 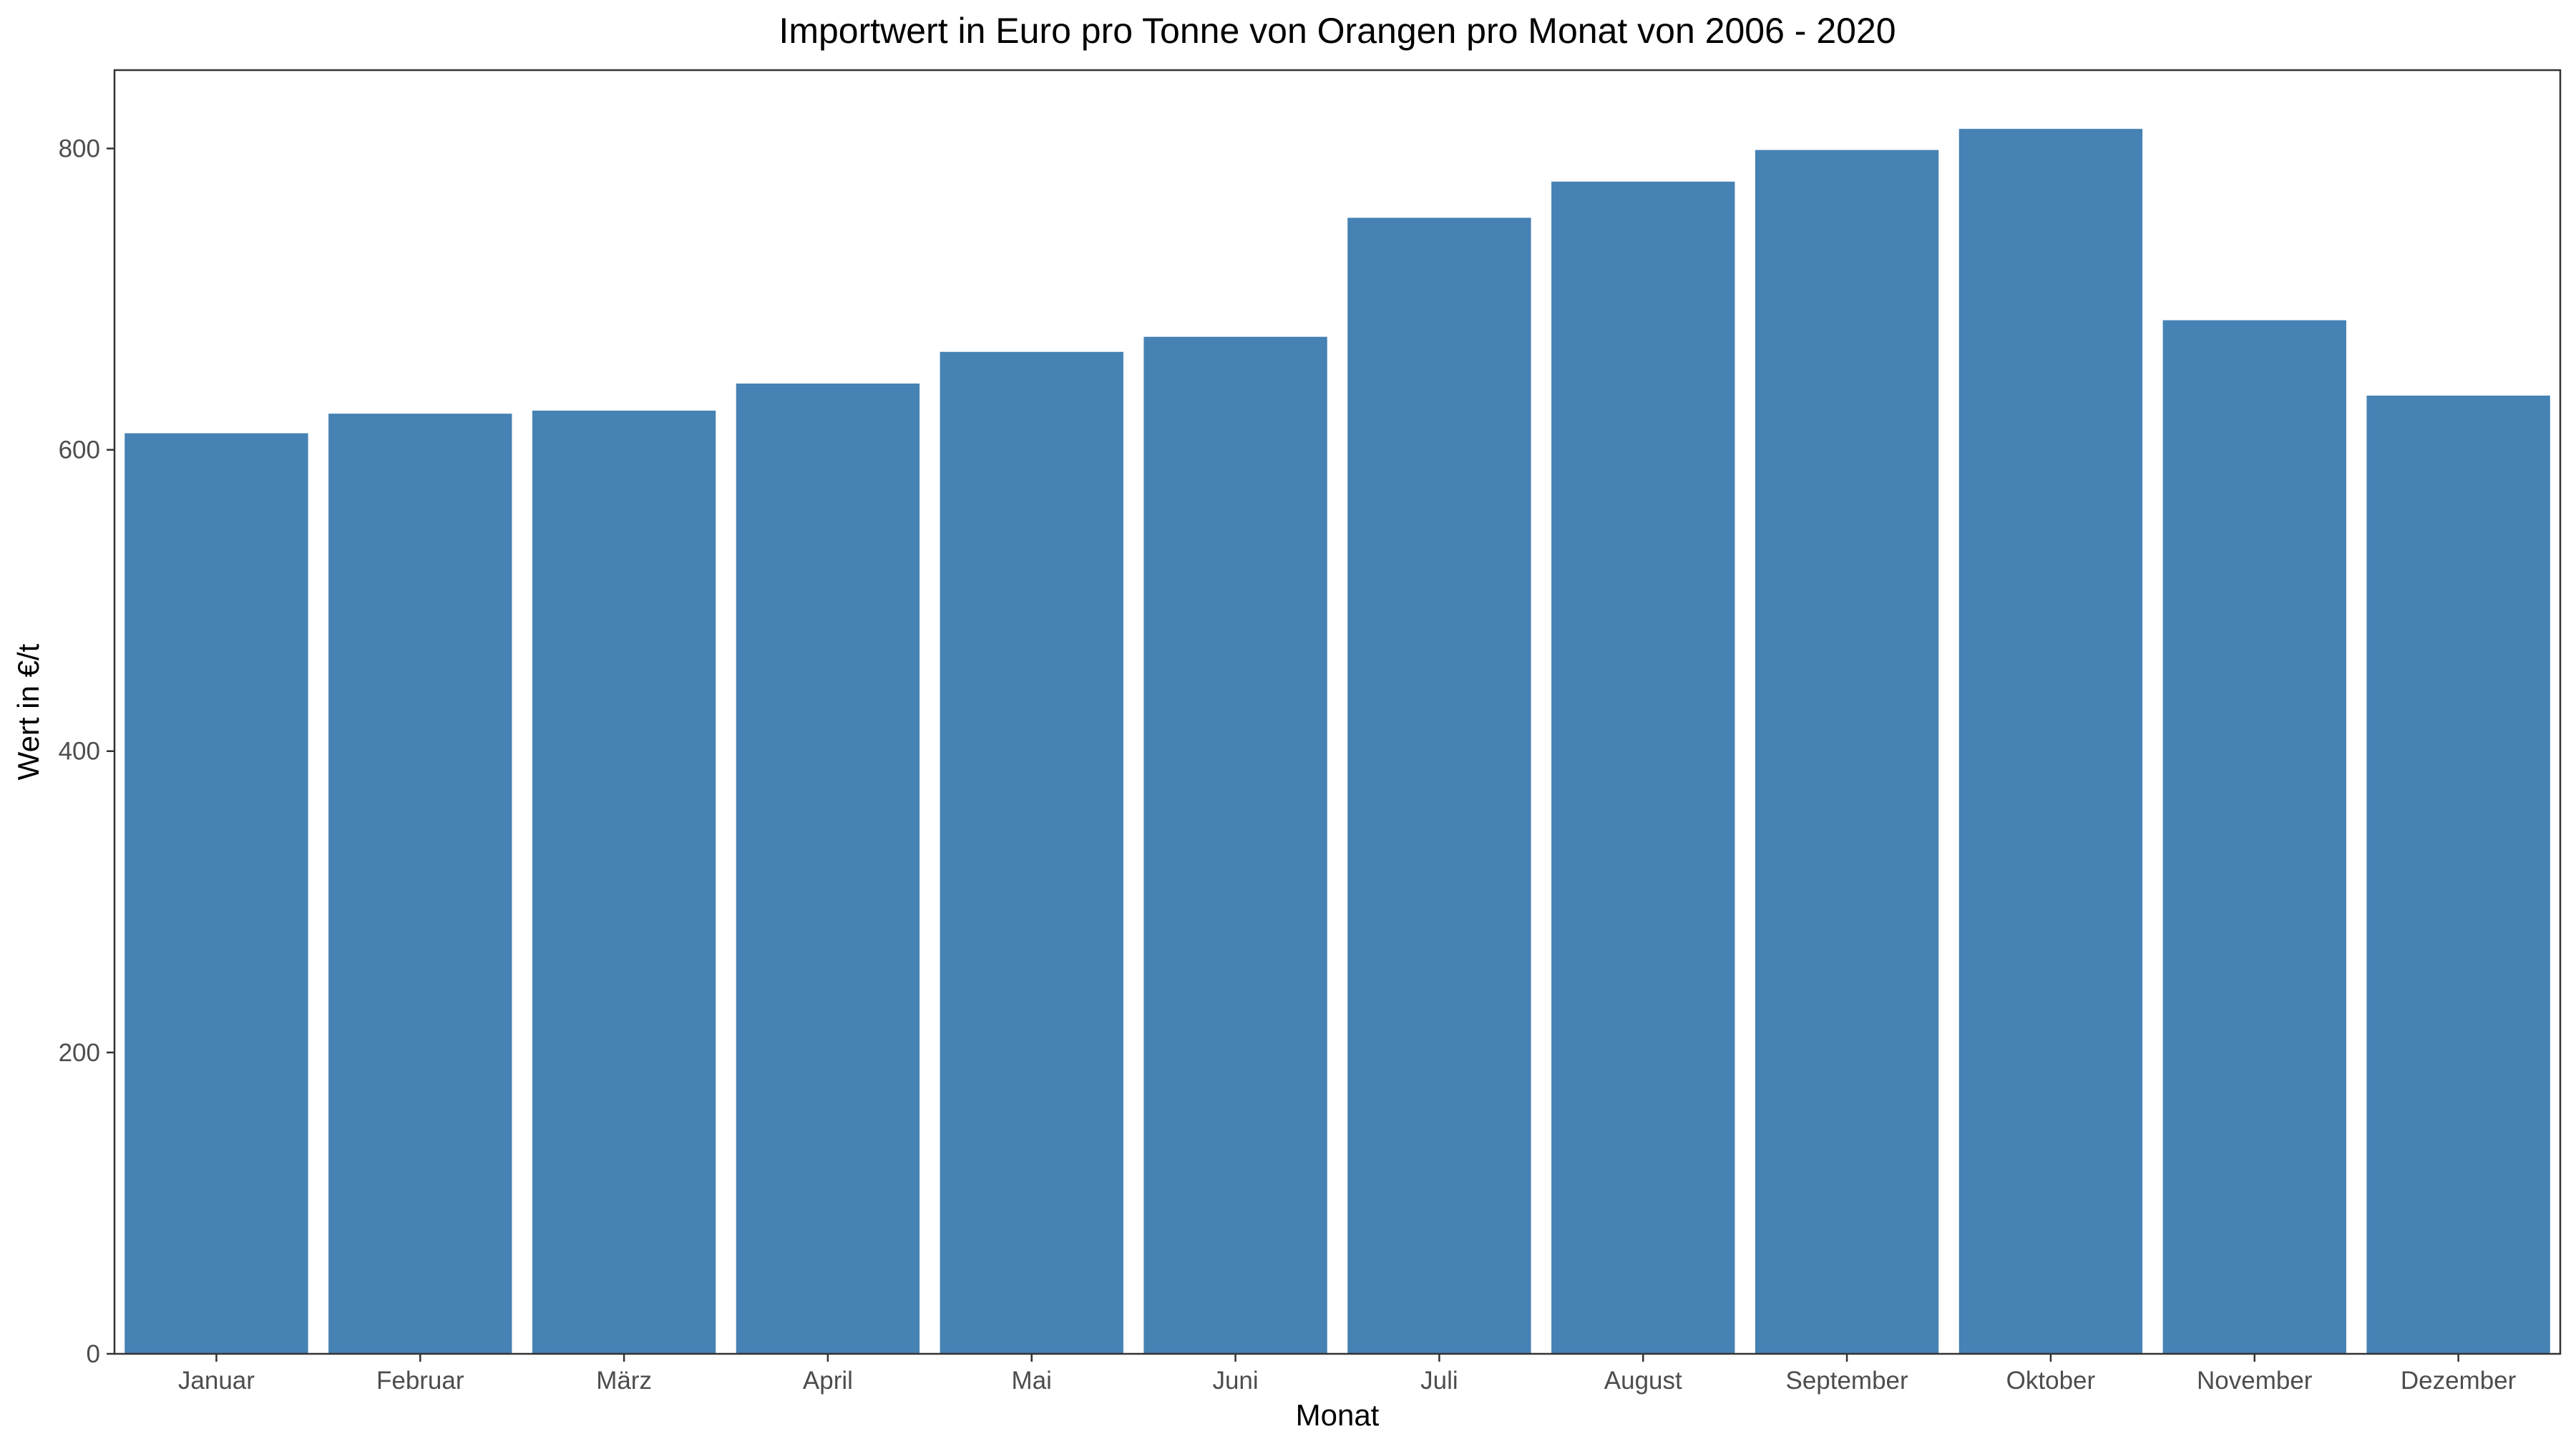 What do you see at coordinates (1847, 1381) in the screenshot?
I see `x-tick-label: September` at bounding box center [1847, 1381].